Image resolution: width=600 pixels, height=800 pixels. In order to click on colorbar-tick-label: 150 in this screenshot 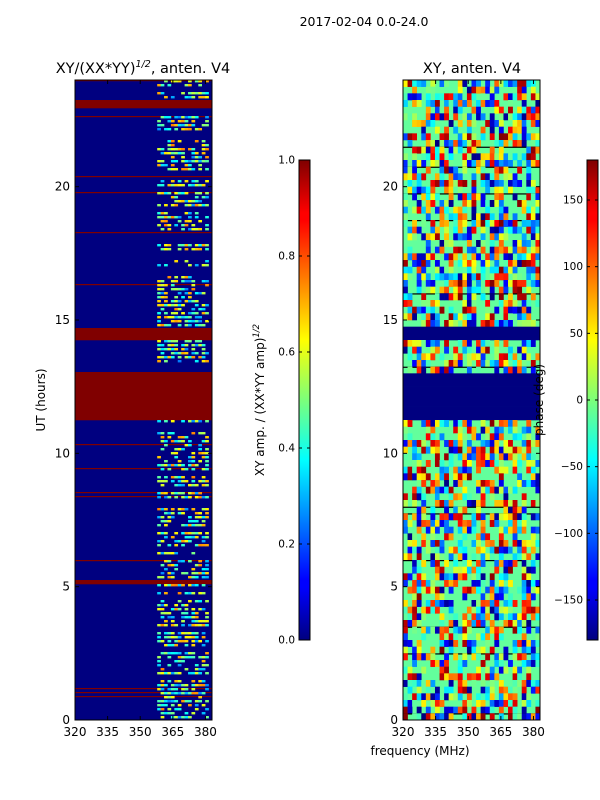, I will do `click(573, 201)`.